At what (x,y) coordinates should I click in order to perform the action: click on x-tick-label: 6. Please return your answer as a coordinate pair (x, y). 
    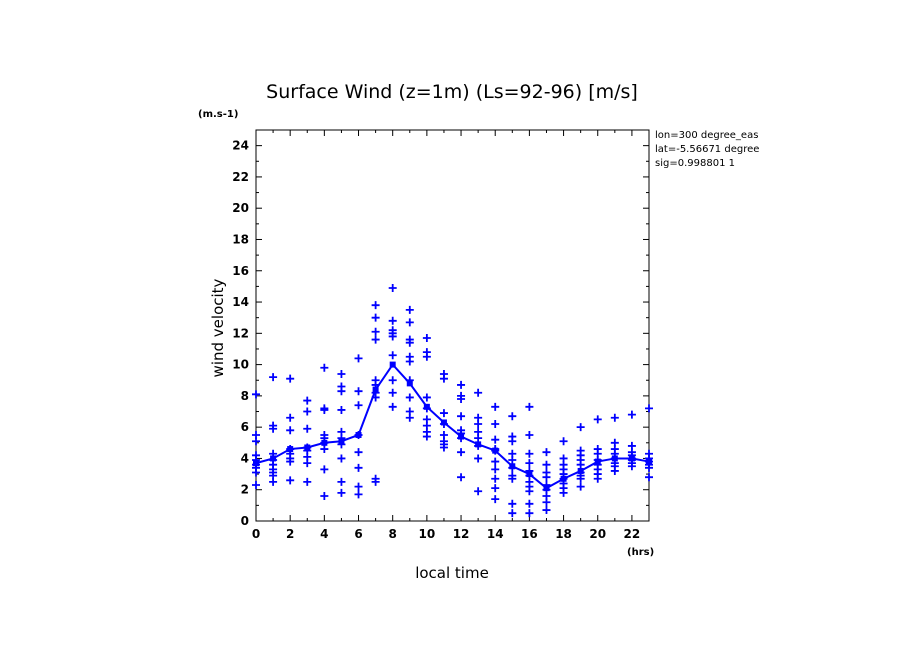
    Looking at the image, I should click on (358, 534).